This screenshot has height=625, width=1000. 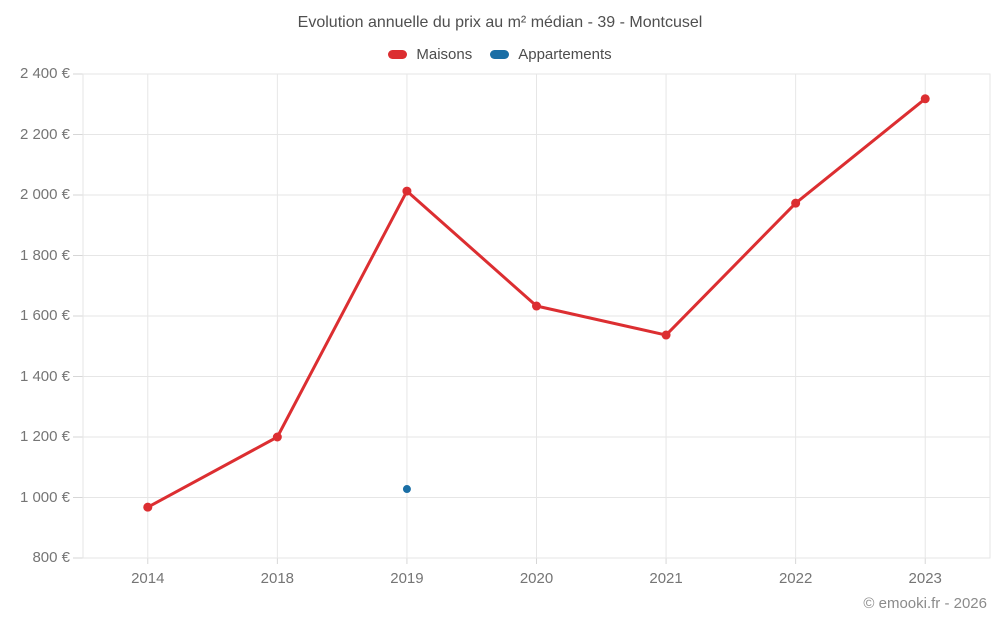 I want to click on legend-item-appartements: Appartements, so click(x=551, y=54).